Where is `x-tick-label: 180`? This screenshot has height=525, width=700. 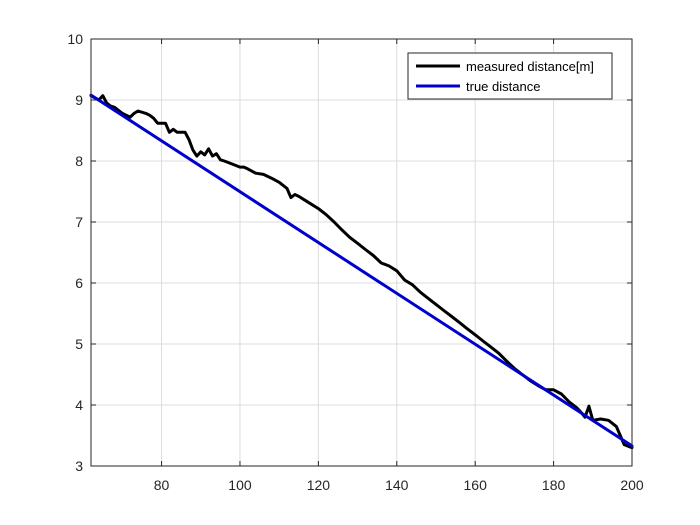 x-tick-label: 180 is located at coordinates (554, 485).